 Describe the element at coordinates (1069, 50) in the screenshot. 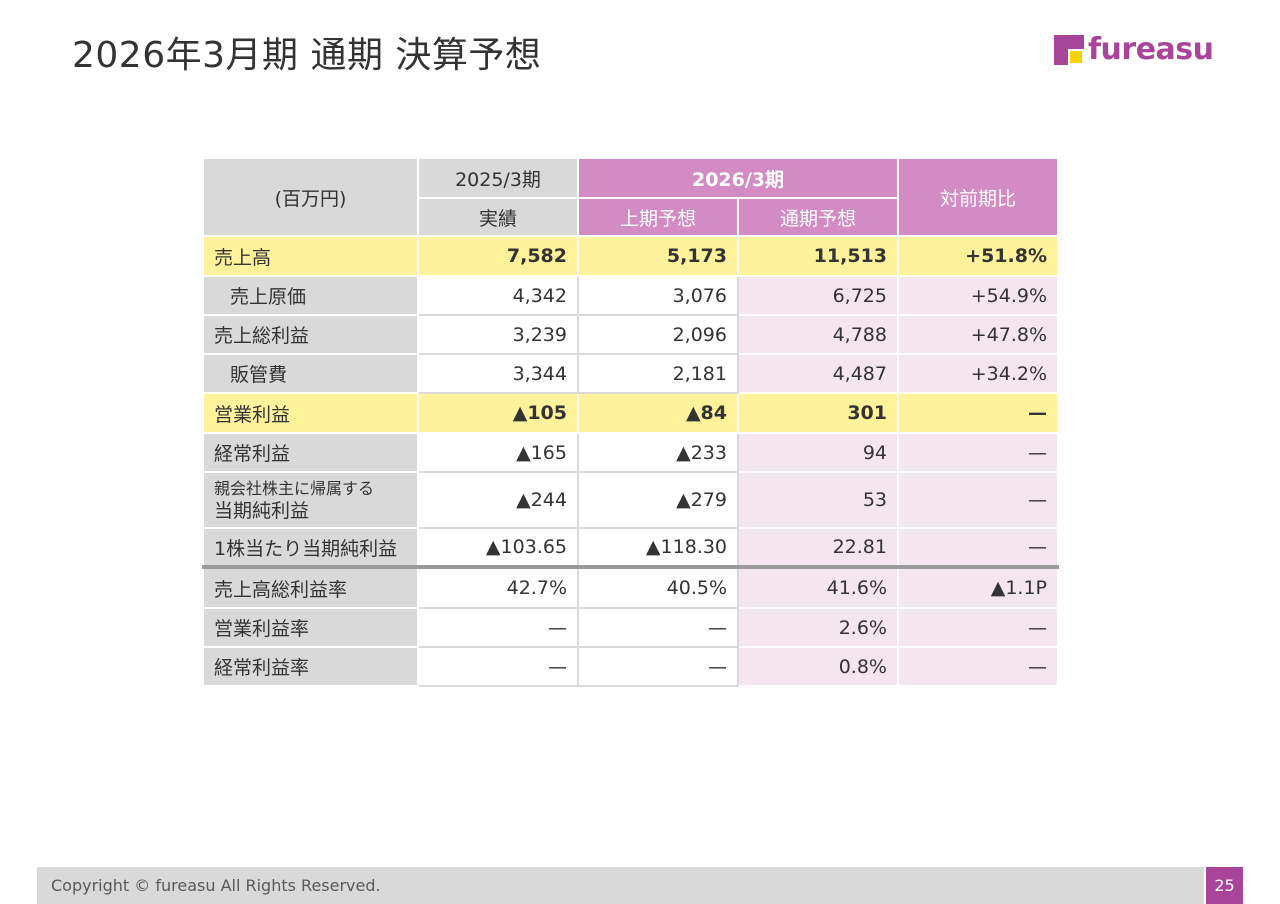

I see `logo-mark-icon` at that location.